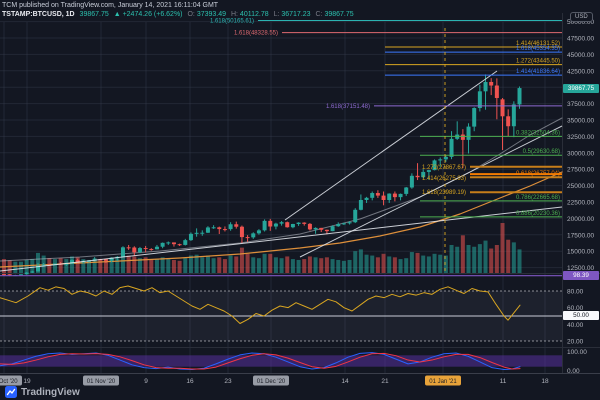 The width and height of the screenshot is (600, 400). I want to click on fib-label: 1.618(48328.55), so click(256, 34).